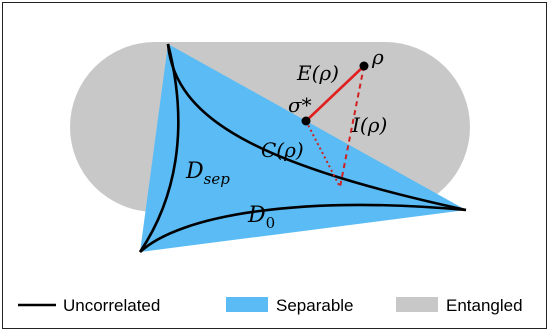 The width and height of the screenshot is (551, 333). What do you see at coordinates (217, 179) in the screenshot?
I see `d-sep-sub: sep` at bounding box center [217, 179].